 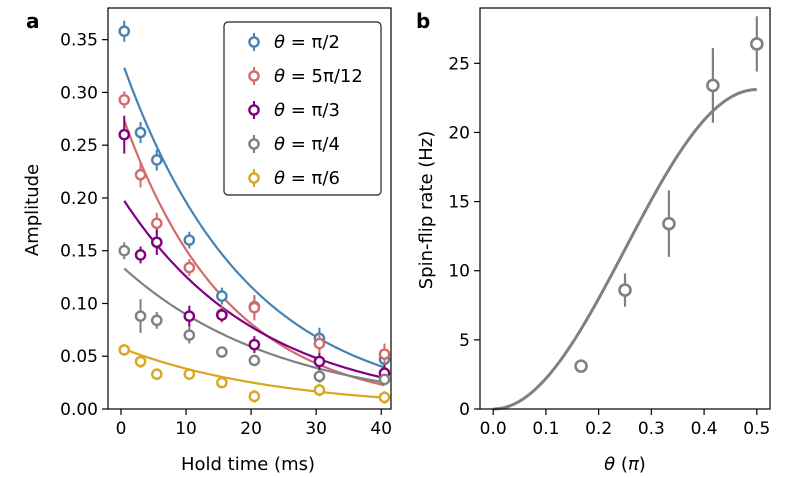 What do you see at coordinates (464, 341) in the screenshot?
I see `panel-b-y-tick-label: 5` at bounding box center [464, 341].